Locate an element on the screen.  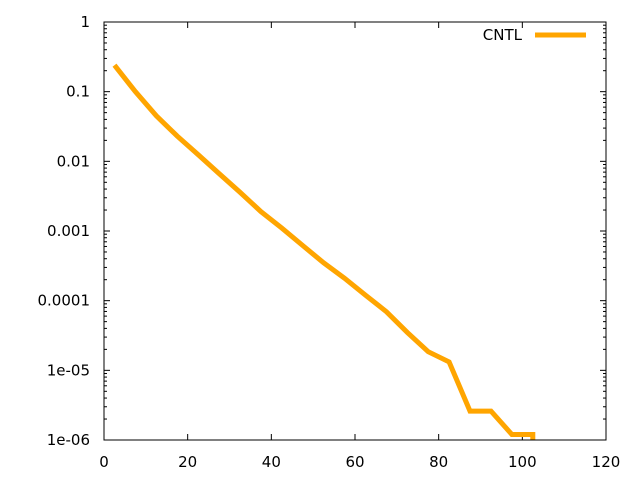
x-tick-label: 80 is located at coordinates (438, 462).